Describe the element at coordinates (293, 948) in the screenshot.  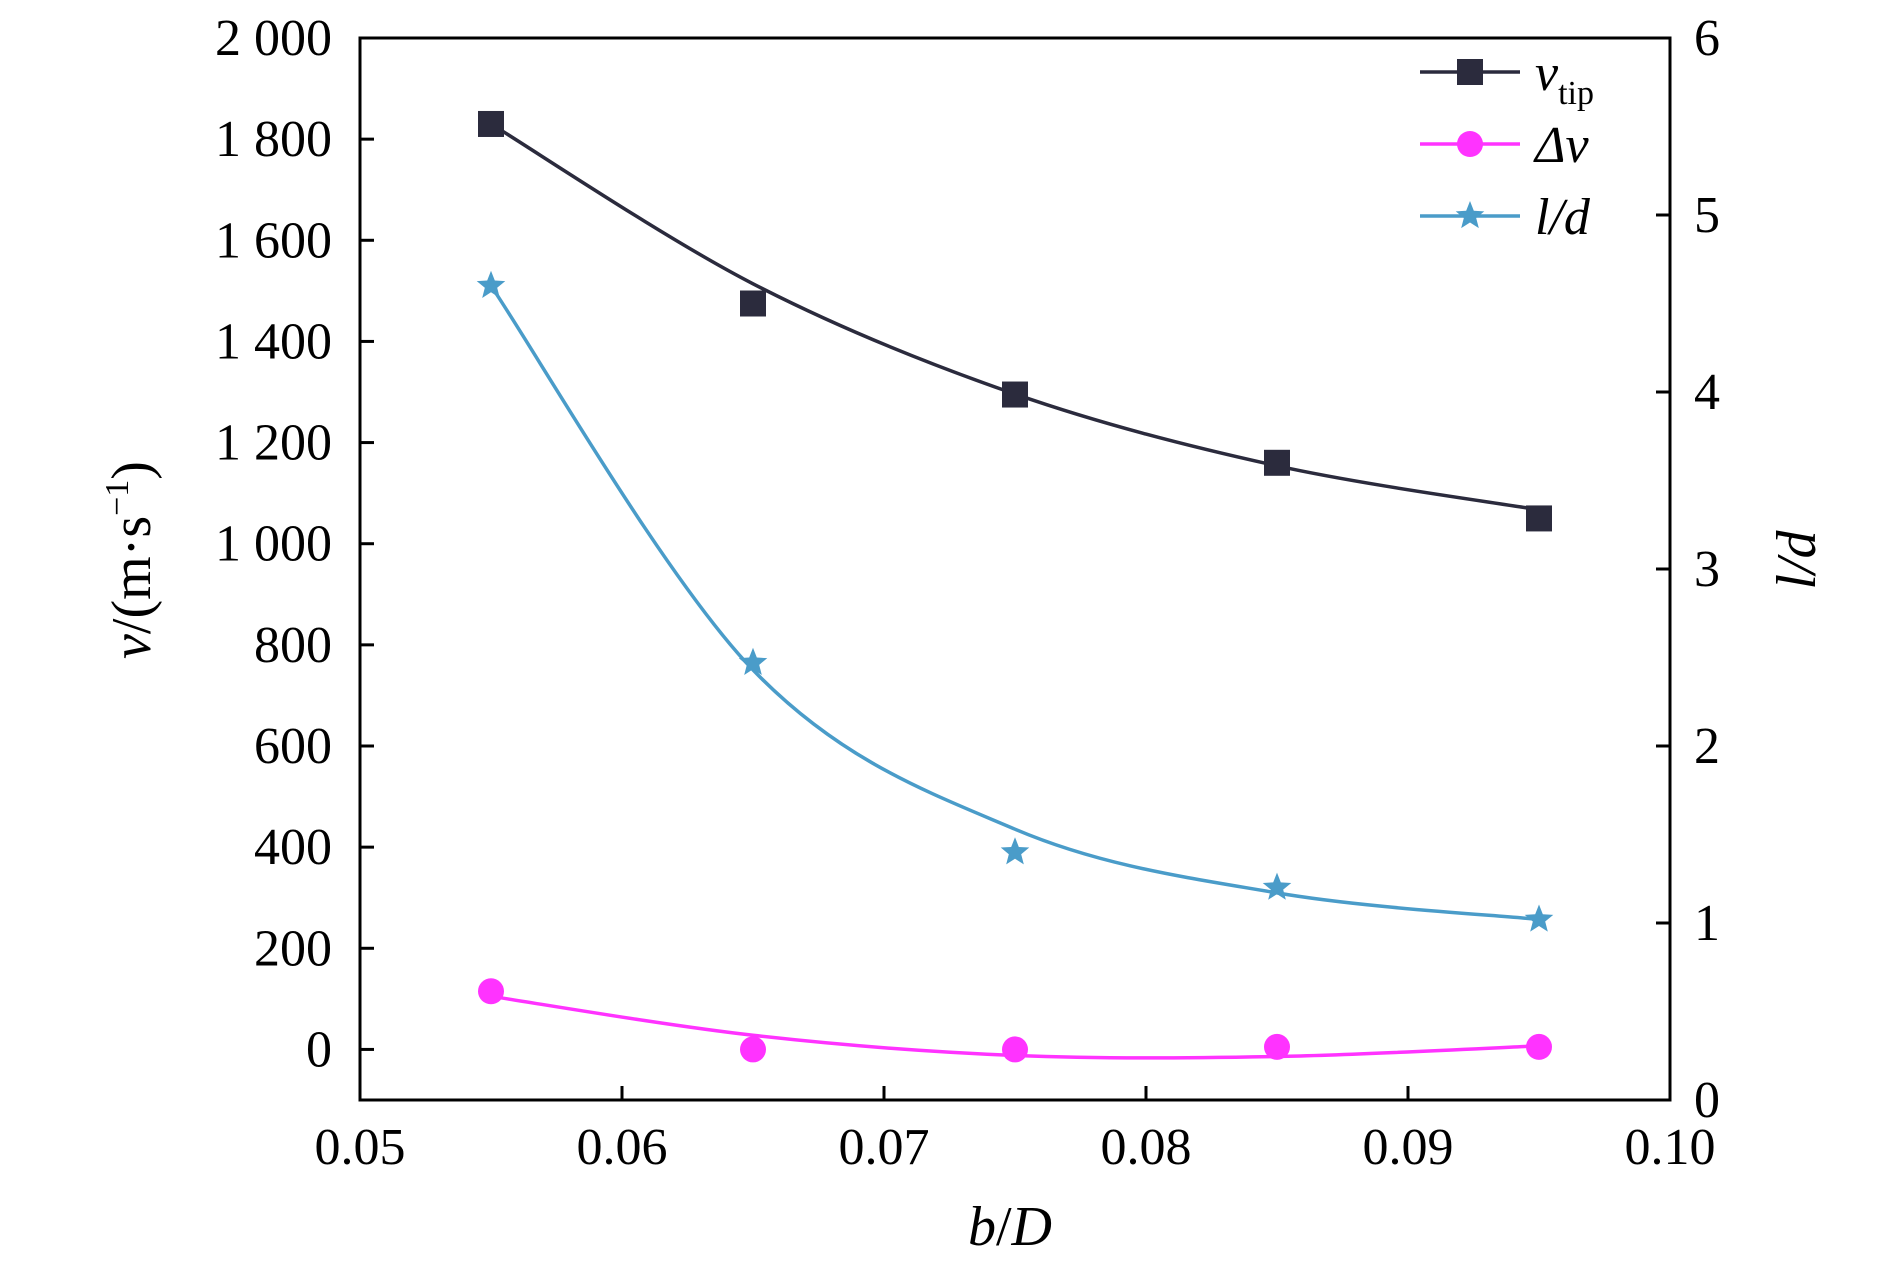
I see `y-tick-label: 200` at that location.